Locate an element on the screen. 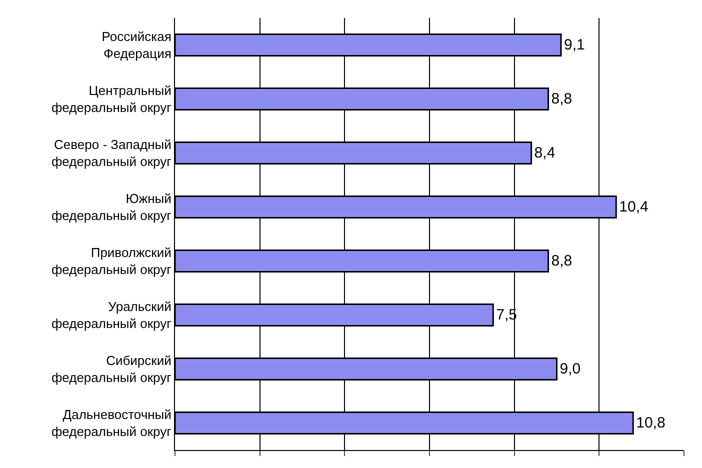 The height and width of the screenshot is (468, 702). data-label: 10,8 is located at coordinates (651, 423).